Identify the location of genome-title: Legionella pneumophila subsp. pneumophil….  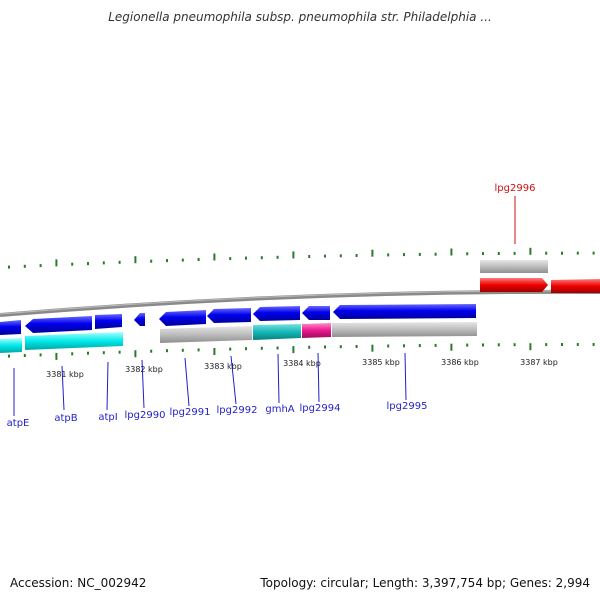
(300, 17).